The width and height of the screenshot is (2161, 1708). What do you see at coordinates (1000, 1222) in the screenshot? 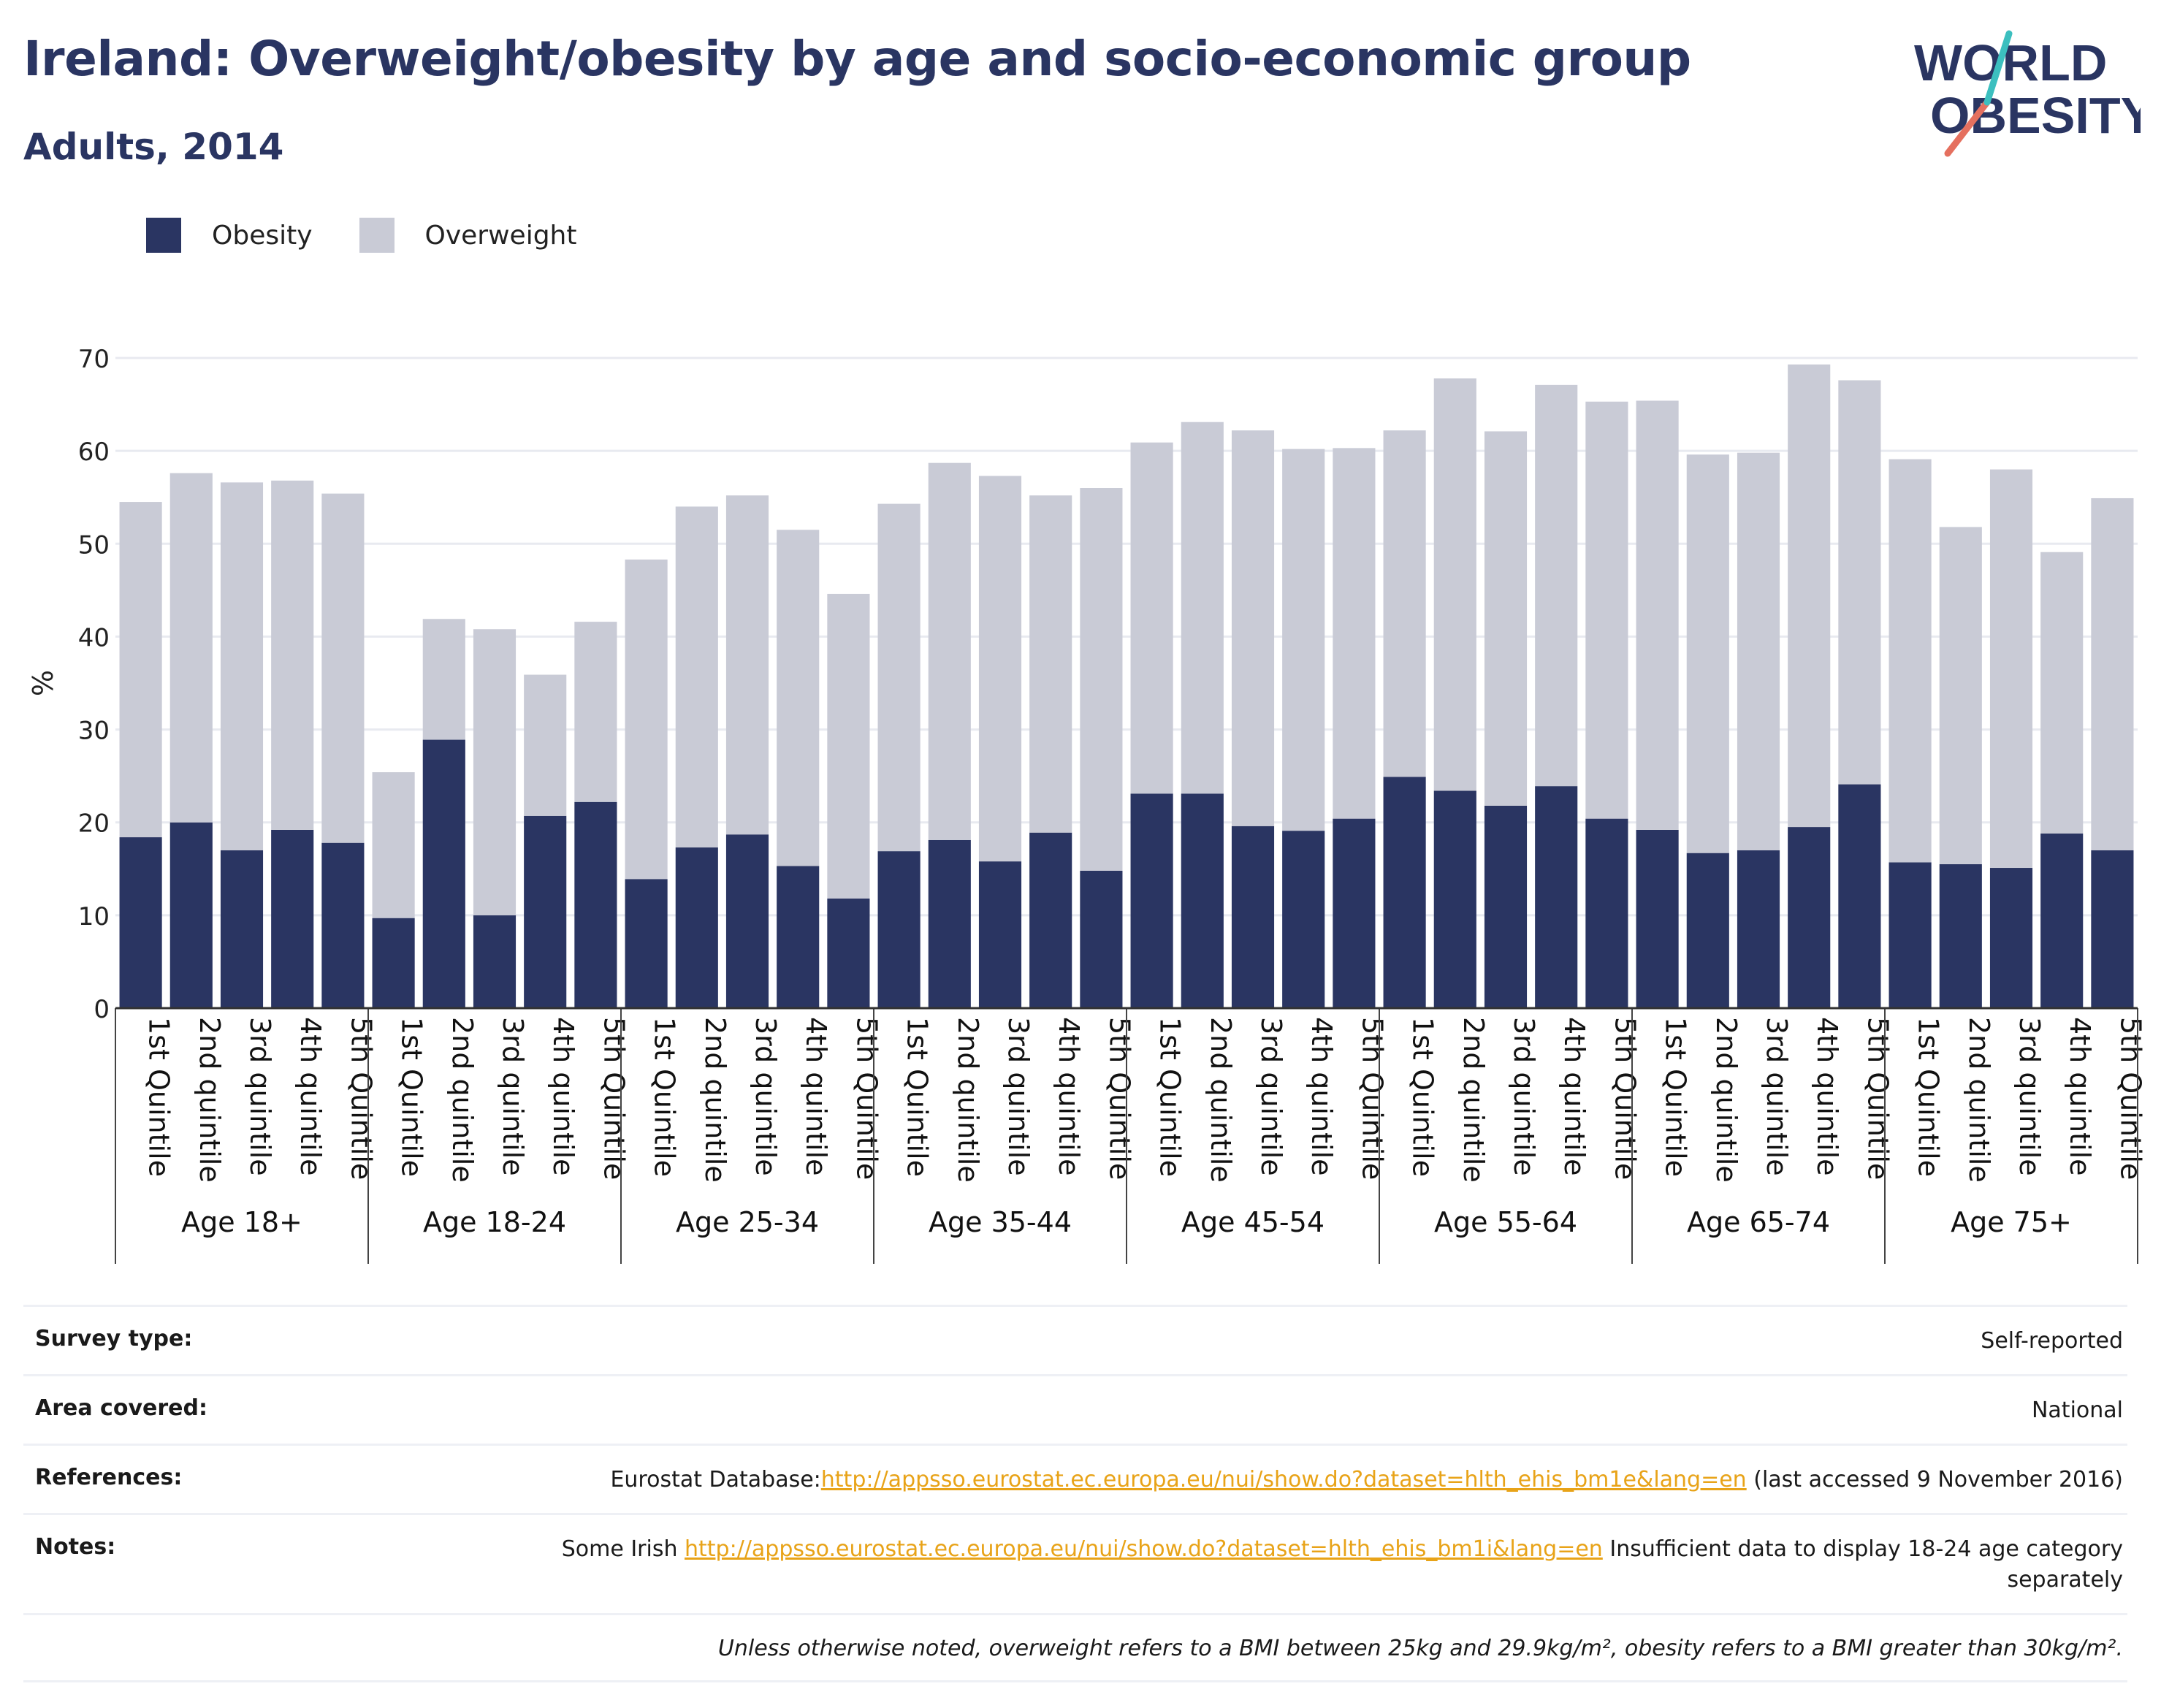
I see `group-label: Age 35-44` at bounding box center [1000, 1222].